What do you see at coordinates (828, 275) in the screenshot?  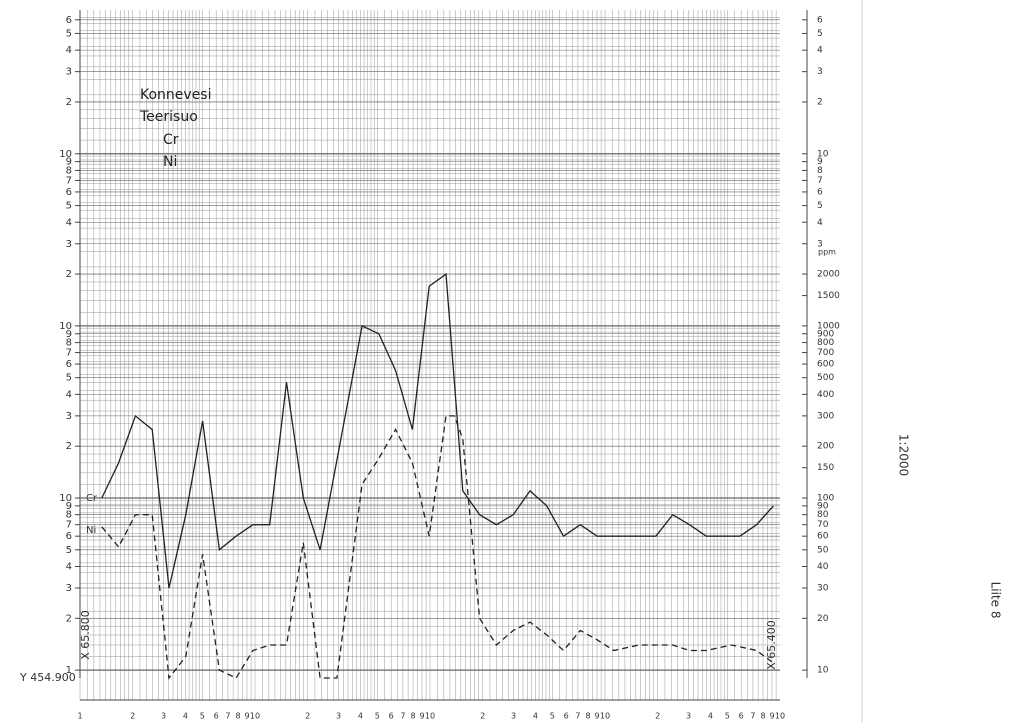 I see `y-tick-label: 2000` at bounding box center [828, 275].